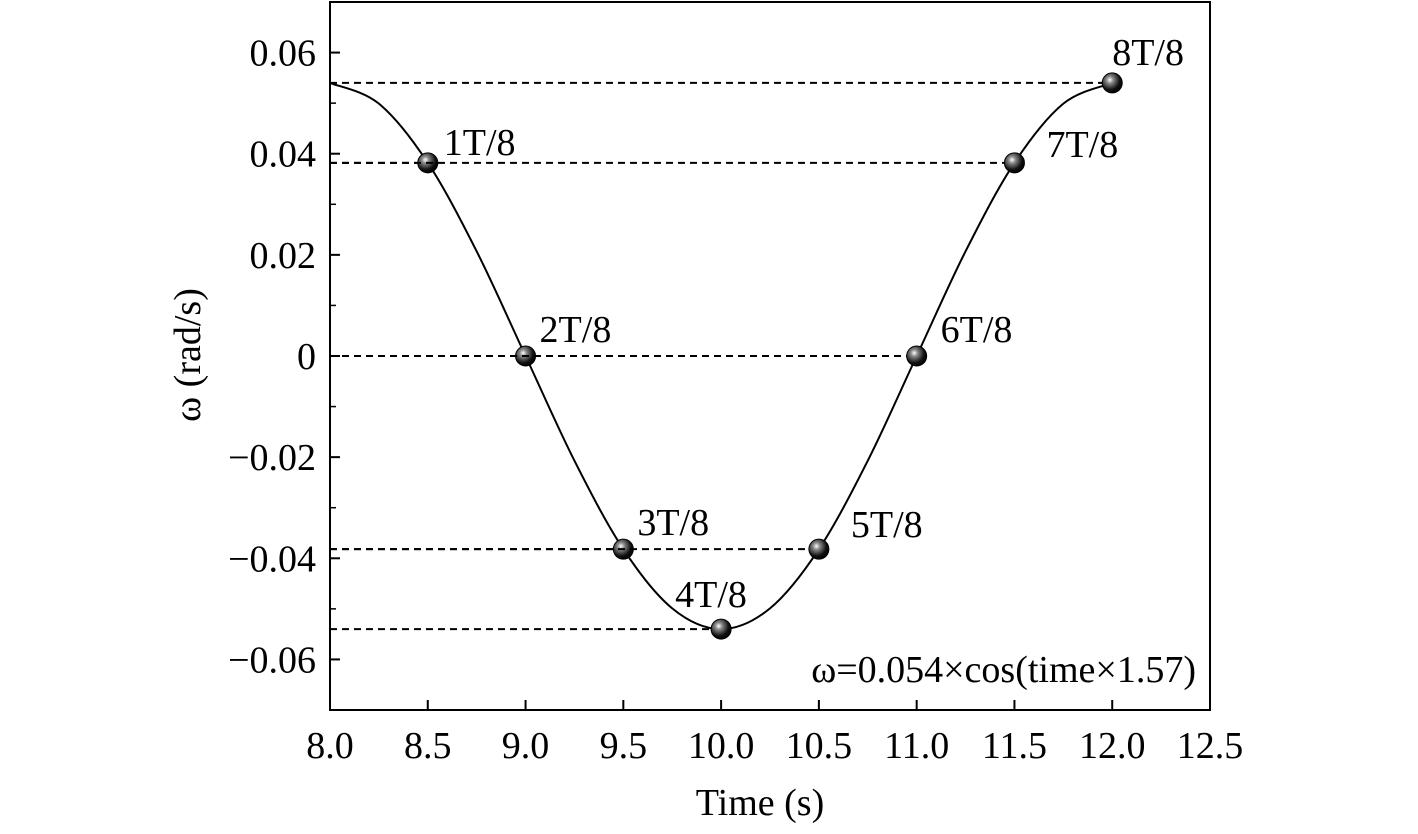 The height and width of the screenshot is (834, 1418). Describe the element at coordinates (428, 746) in the screenshot. I see `x-tick-label: 8.5` at that location.